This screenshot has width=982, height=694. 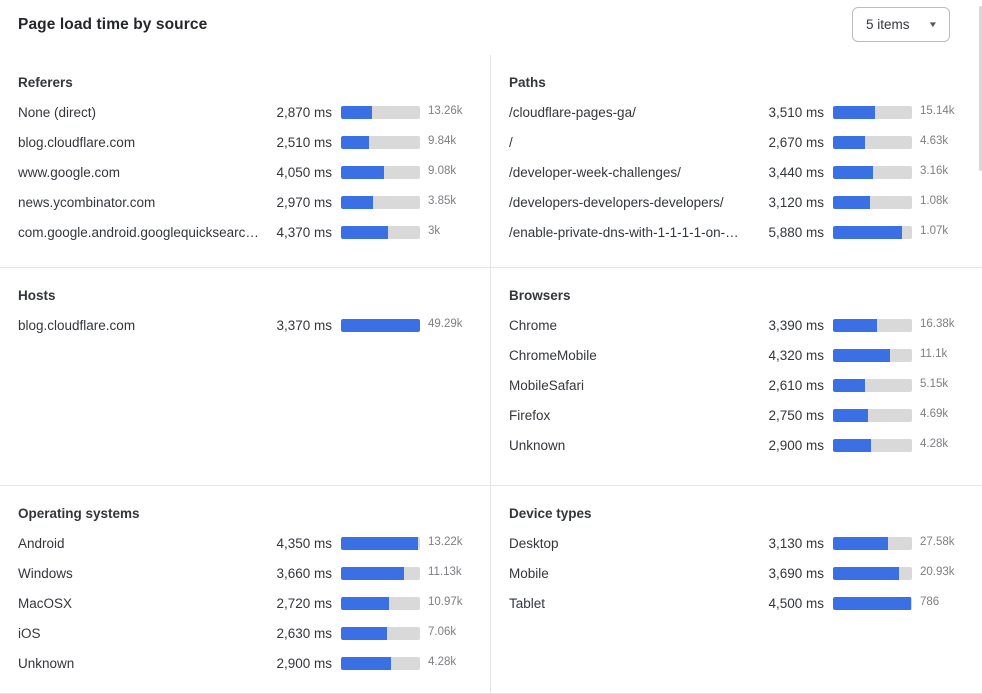 What do you see at coordinates (796, 415) in the screenshot?
I see `row-load-time: 2,750 ms` at bounding box center [796, 415].